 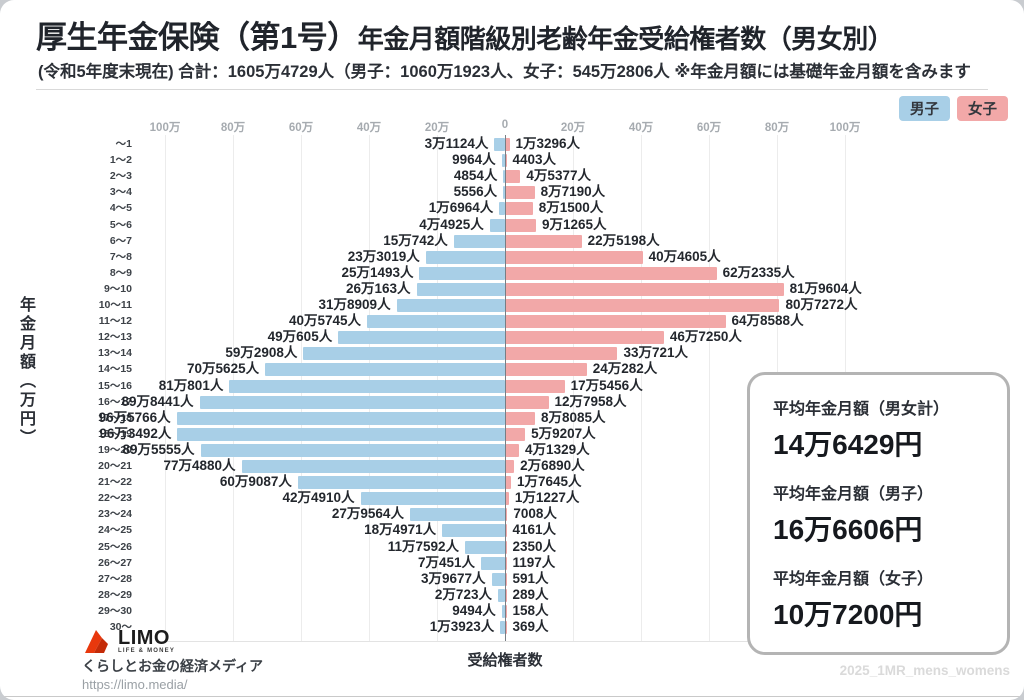 I want to click on female-value-label: 8万1500人, so click(x=571, y=208).